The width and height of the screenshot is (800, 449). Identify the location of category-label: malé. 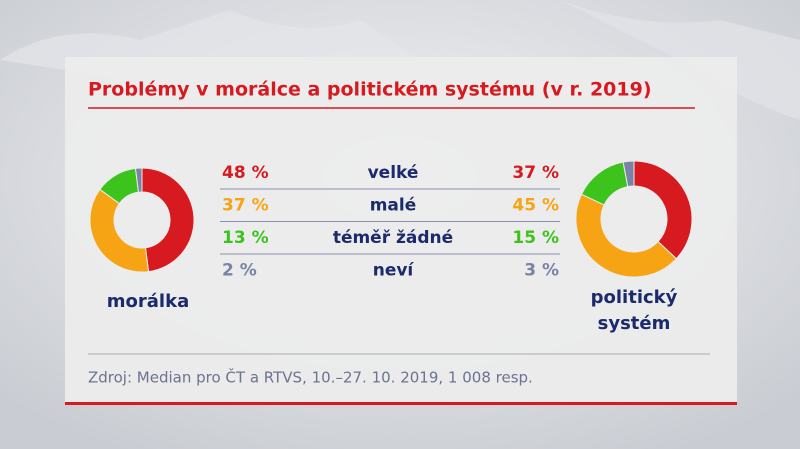
(393, 206).